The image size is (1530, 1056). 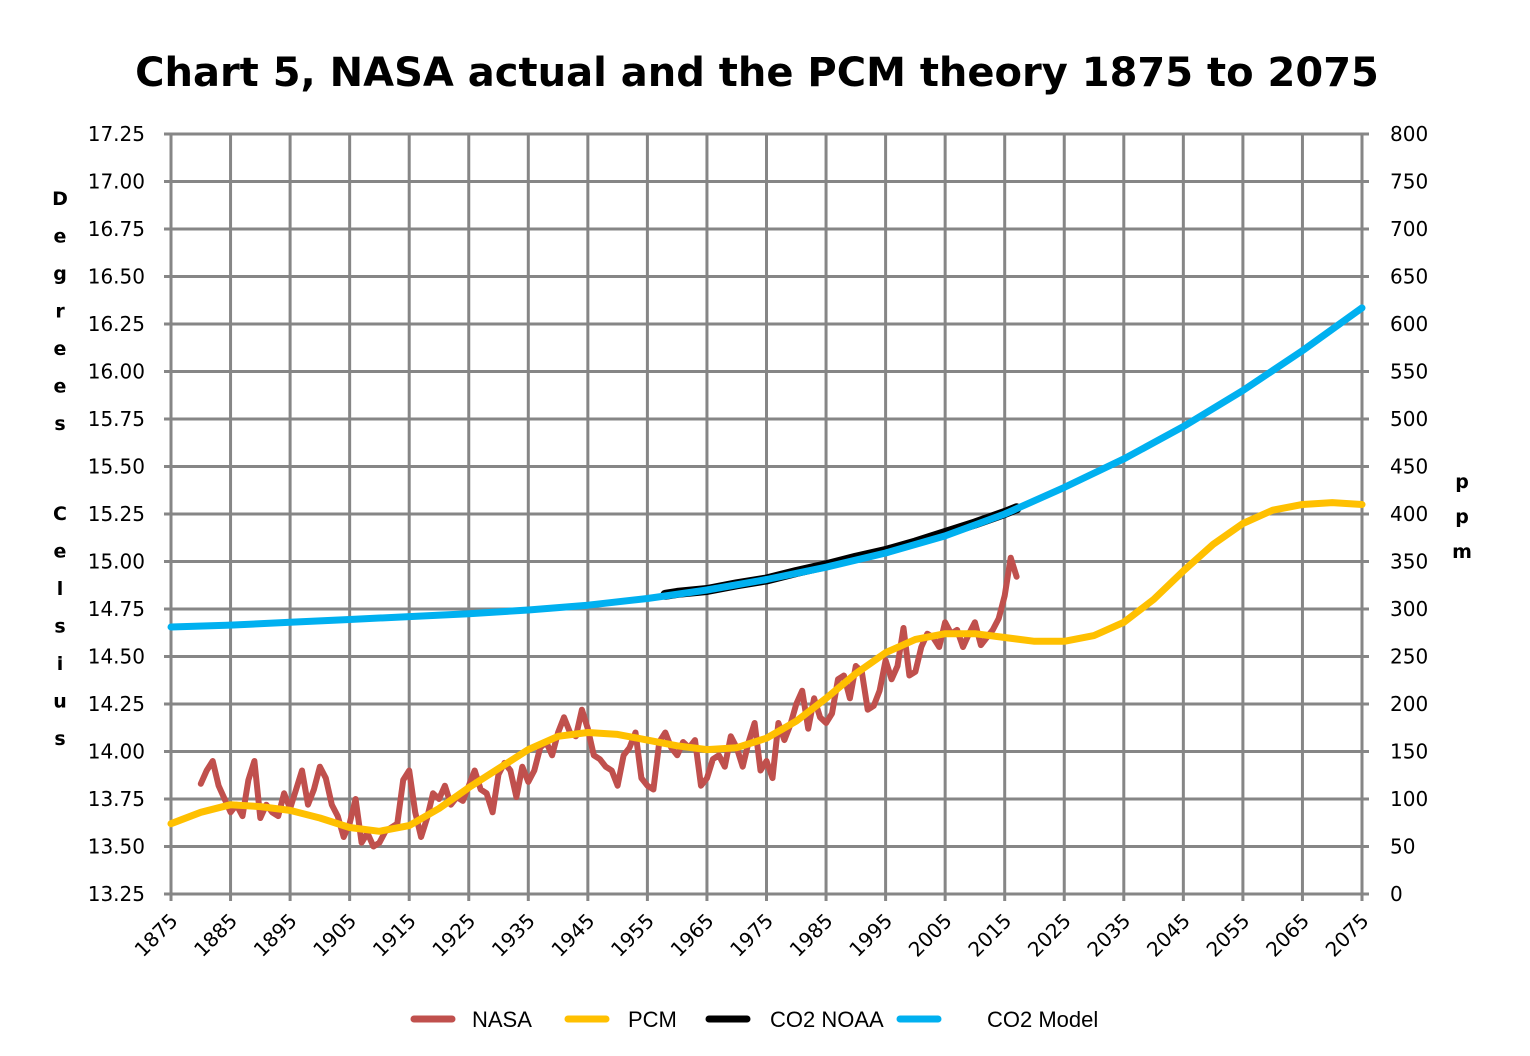 What do you see at coordinates (156, 935) in the screenshot?
I see `x-tick-label: 1875` at bounding box center [156, 935].